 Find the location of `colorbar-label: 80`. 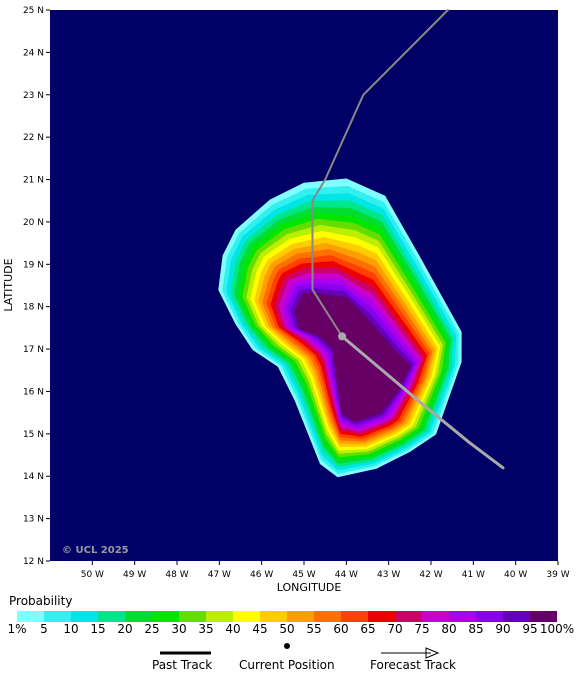

colorbar-label: 80 is located at coordinates (449, 629).